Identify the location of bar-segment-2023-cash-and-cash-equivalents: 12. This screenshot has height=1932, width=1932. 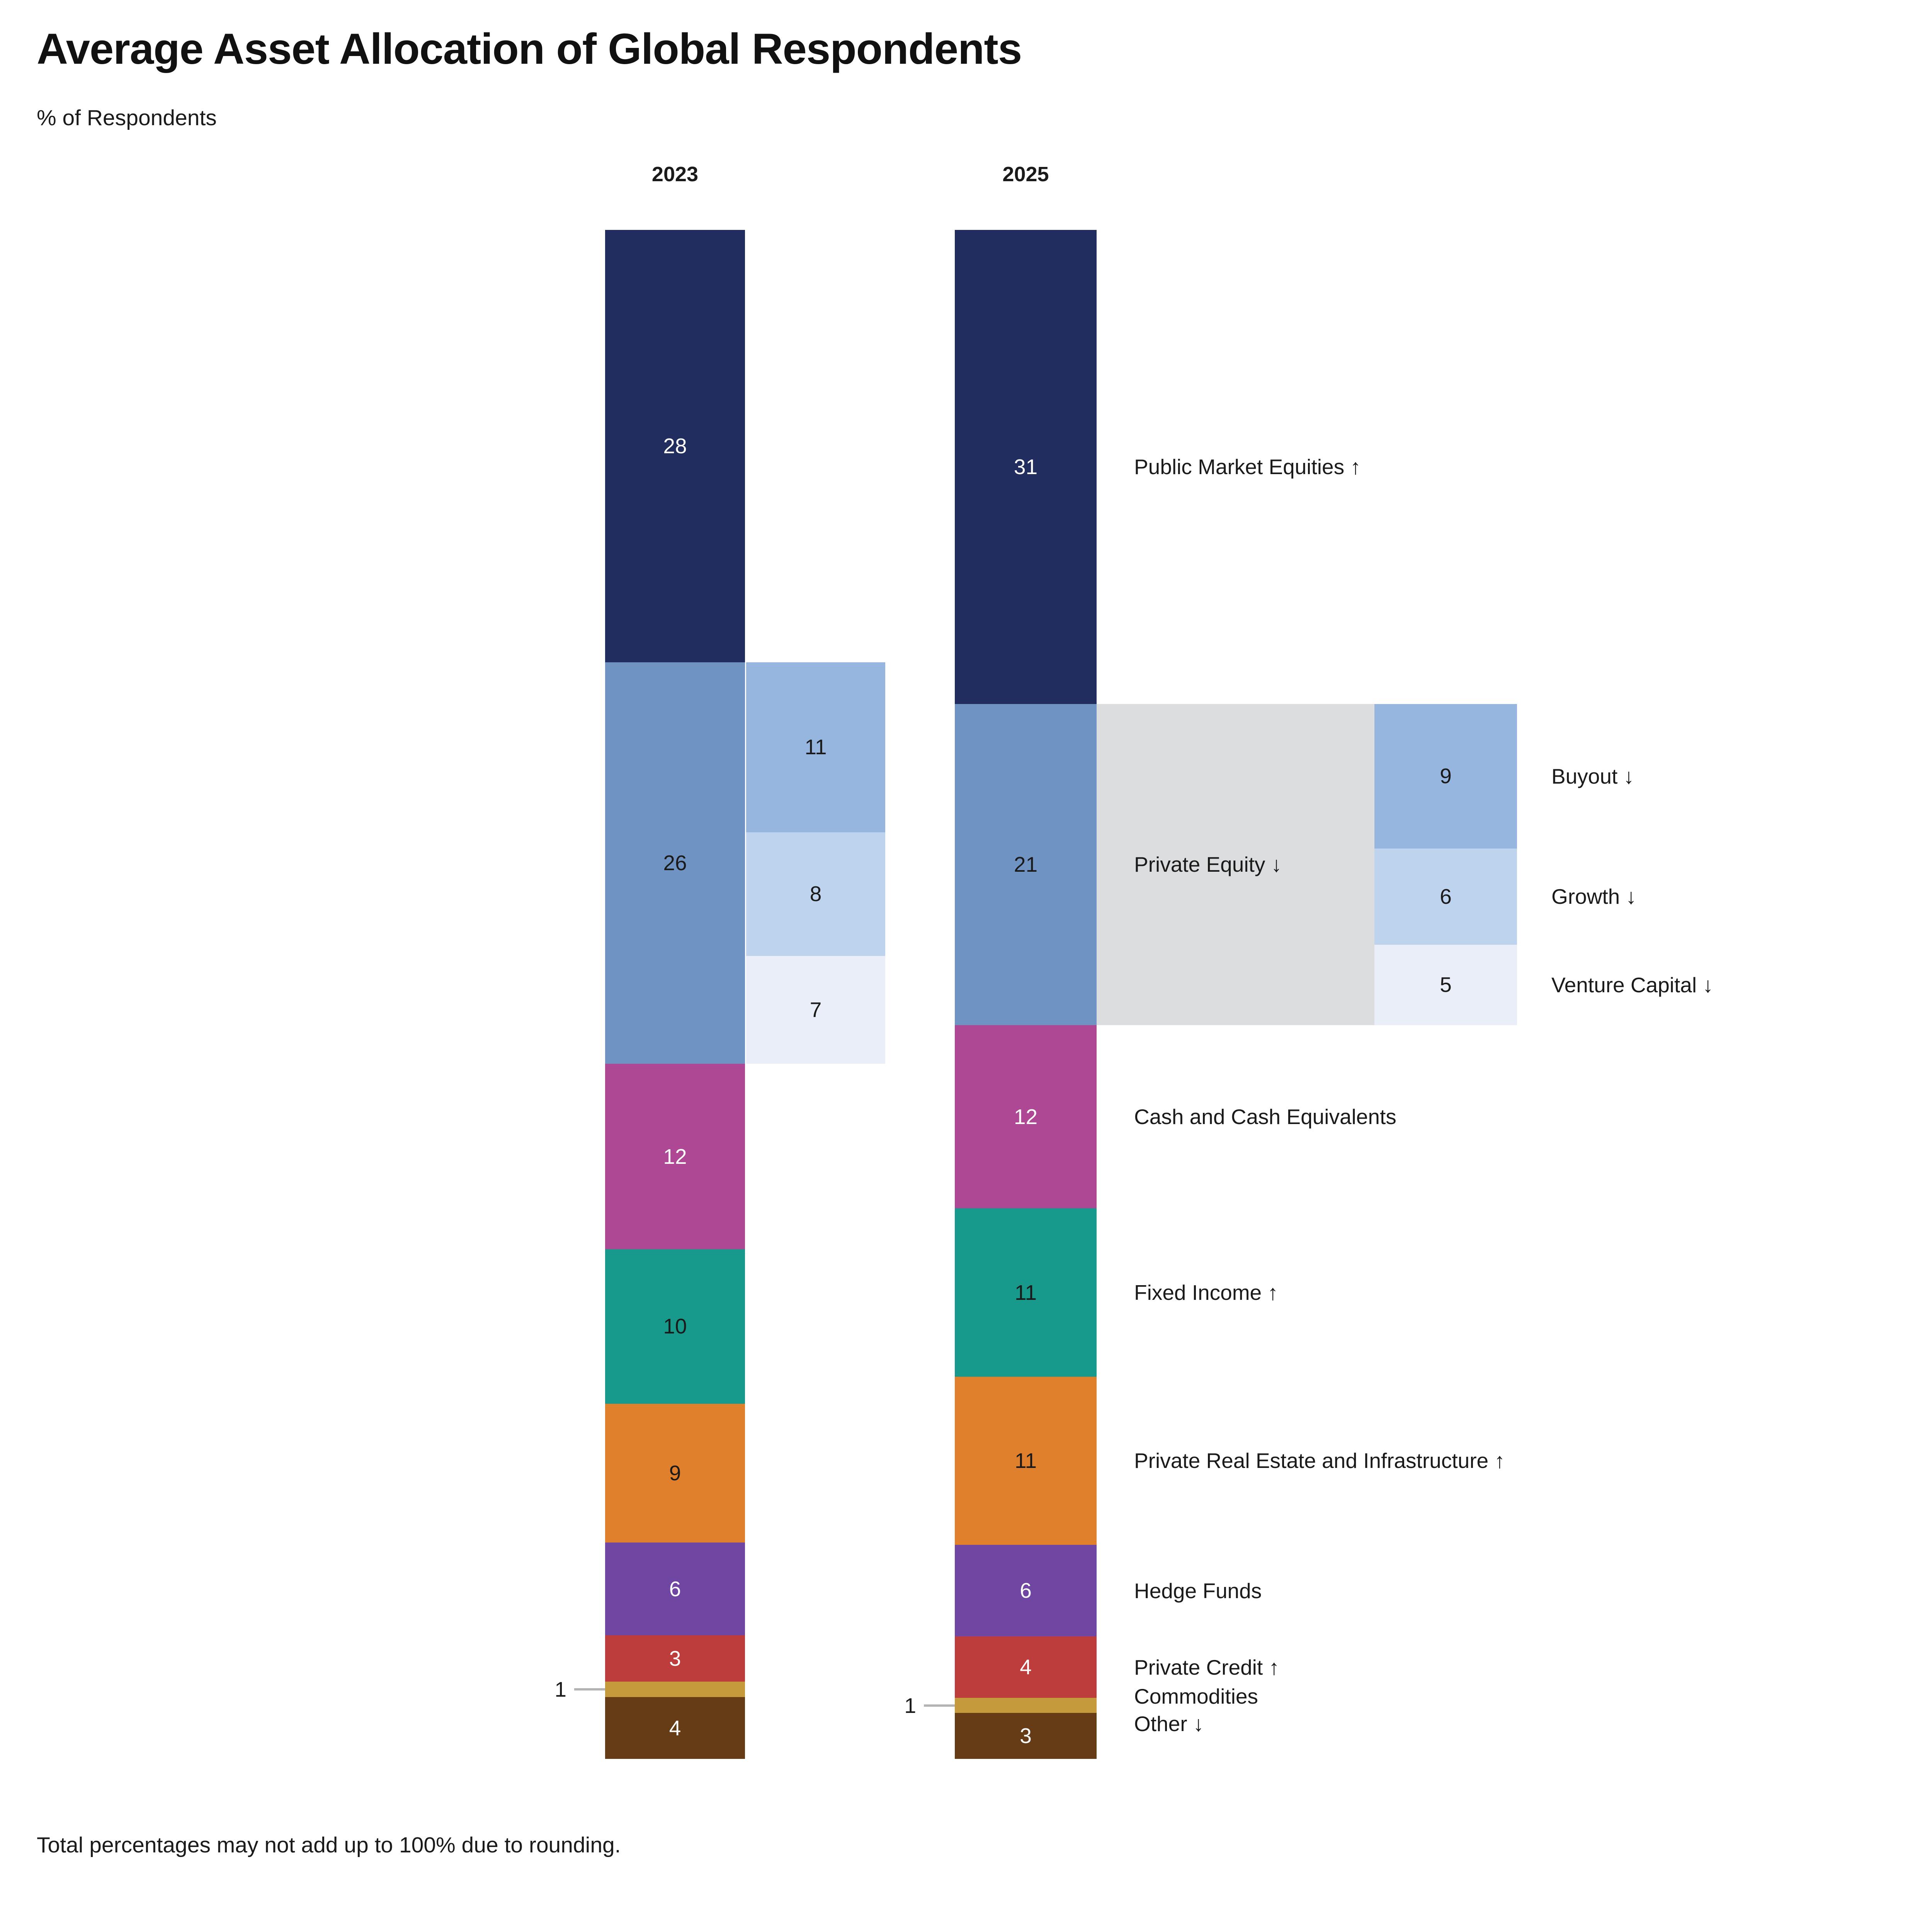
(675, 1156).